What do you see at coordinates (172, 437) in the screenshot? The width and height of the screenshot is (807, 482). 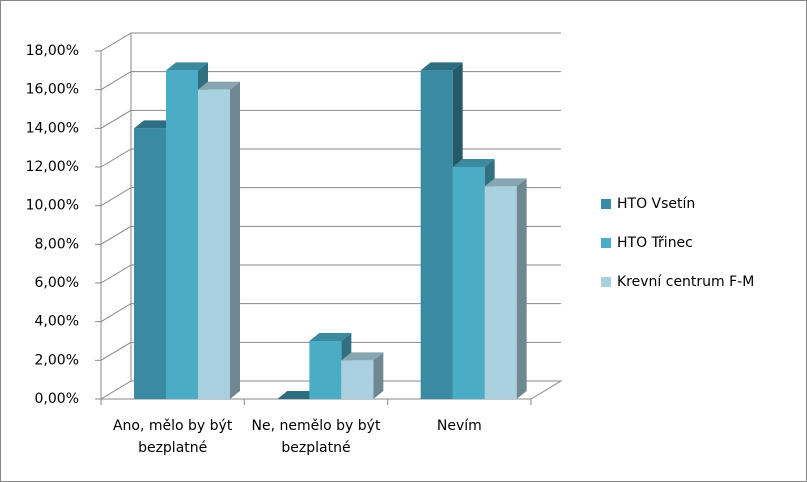 I see `x-tick-label: Ano, mělo by být bezplatné` at bounding box center [172, 437].